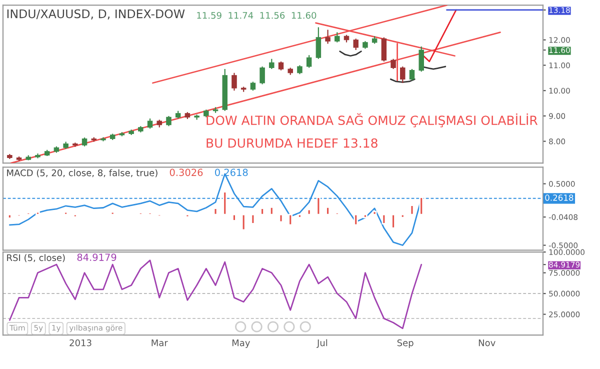  Describe the element at coordinates (231, 172) in the screenshot. I see `annotation: 0.2618` at that location.